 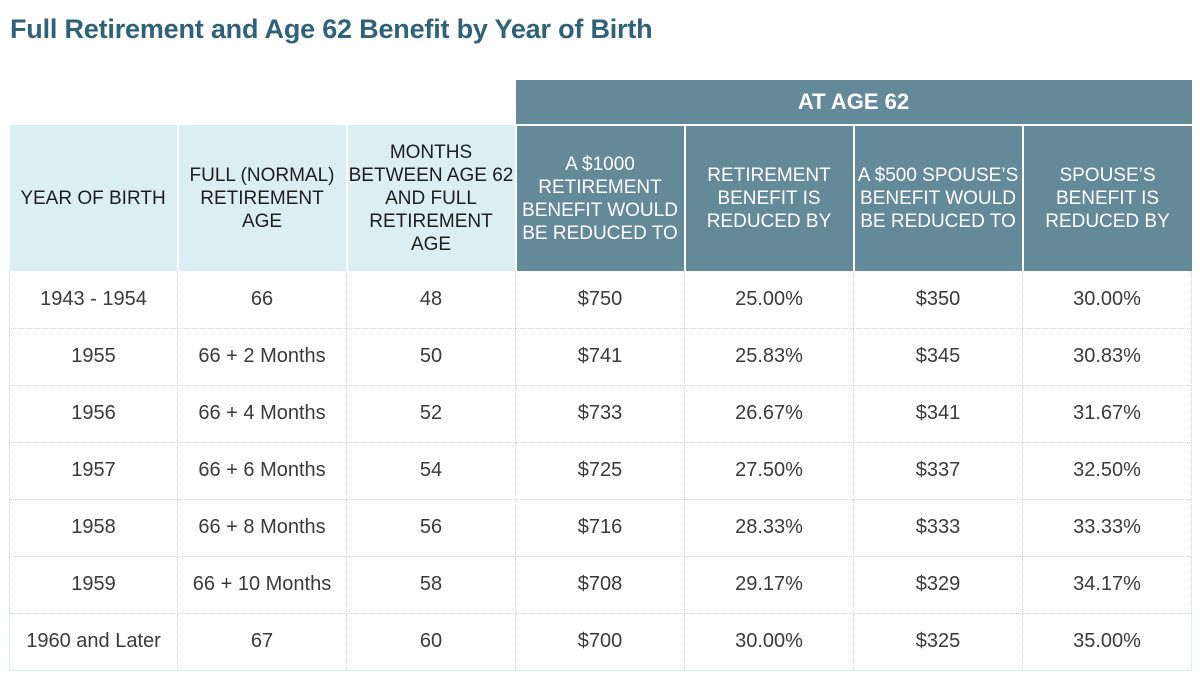 I want to click on cell-spouse-reduced-by: 30.00%, so click(x=1107, y=300).